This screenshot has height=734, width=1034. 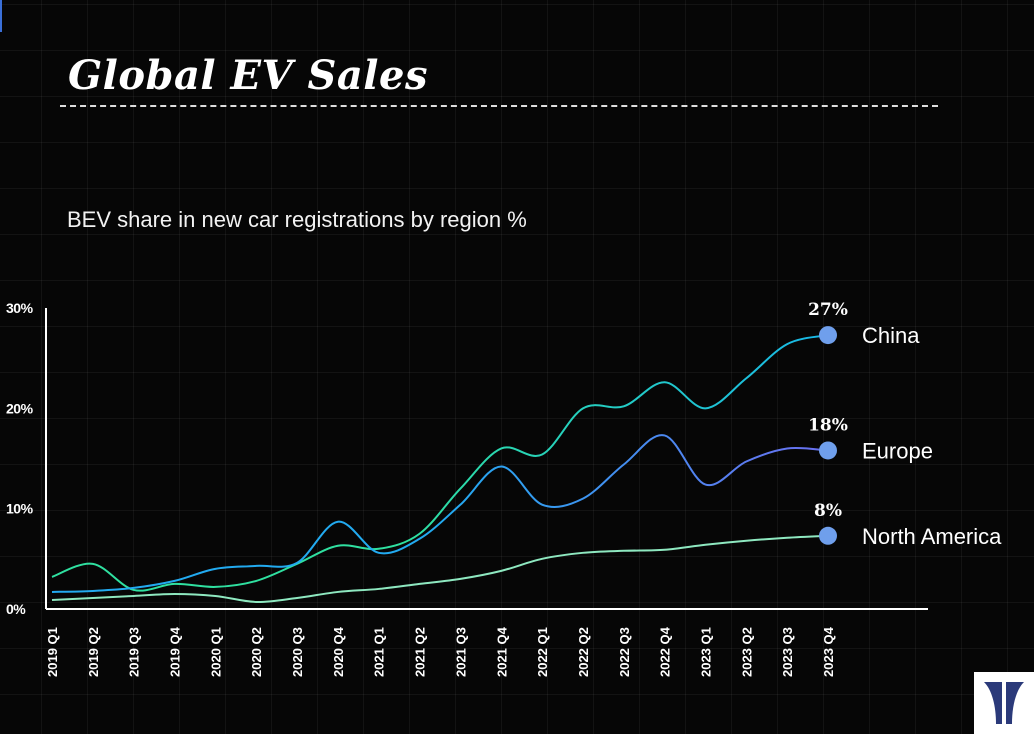 What do you see at coordinates (891, 335) in the screenshot?
I see `series-name-label-china: China` at bounding box center [891, 335].